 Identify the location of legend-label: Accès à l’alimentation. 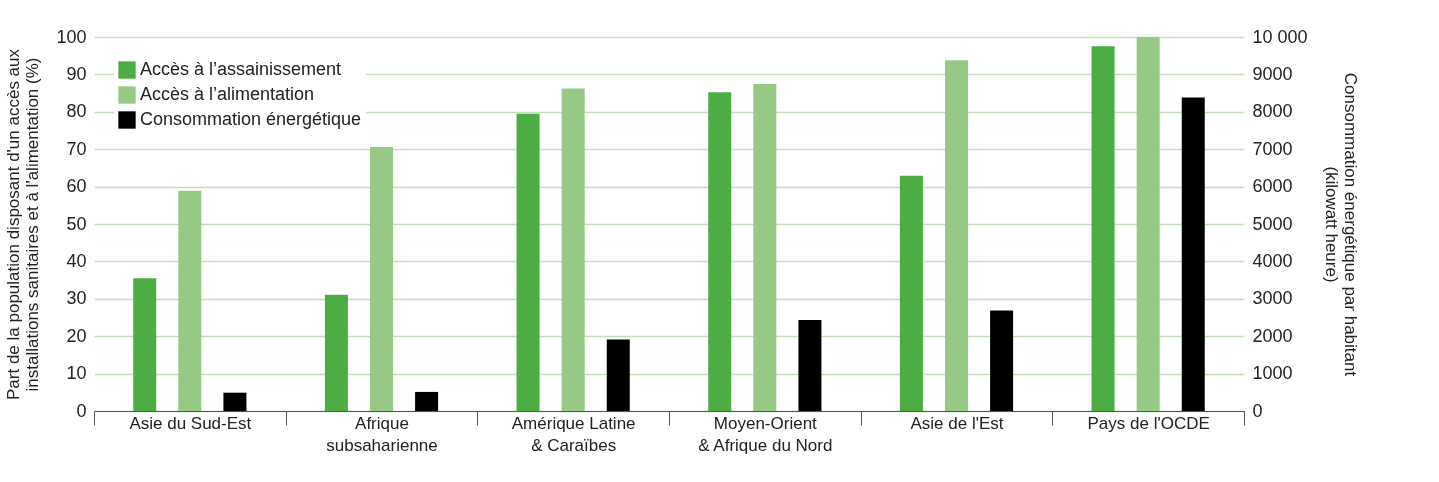
(227, 94).